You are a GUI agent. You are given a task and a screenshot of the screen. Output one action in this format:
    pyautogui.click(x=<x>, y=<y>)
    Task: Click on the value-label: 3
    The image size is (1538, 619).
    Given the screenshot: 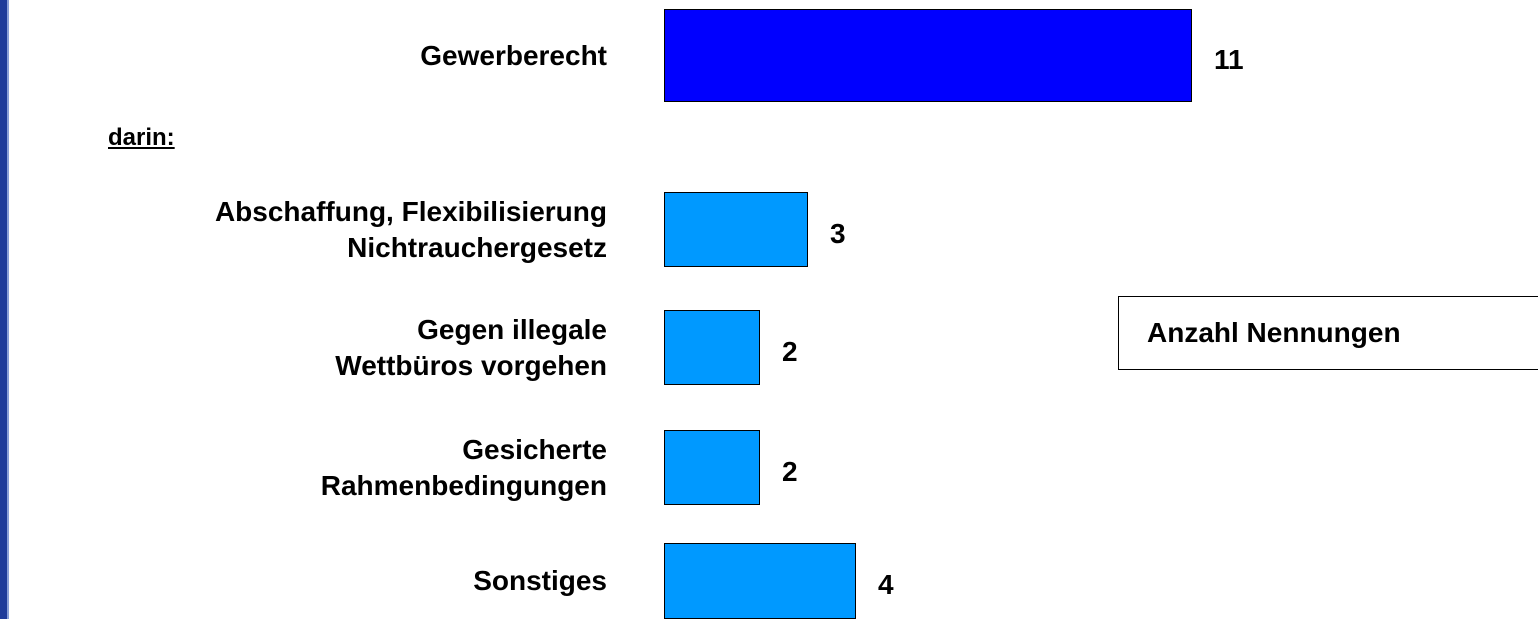 What is the action you would take?
    pyautogui.click(x=838, y=233)
    